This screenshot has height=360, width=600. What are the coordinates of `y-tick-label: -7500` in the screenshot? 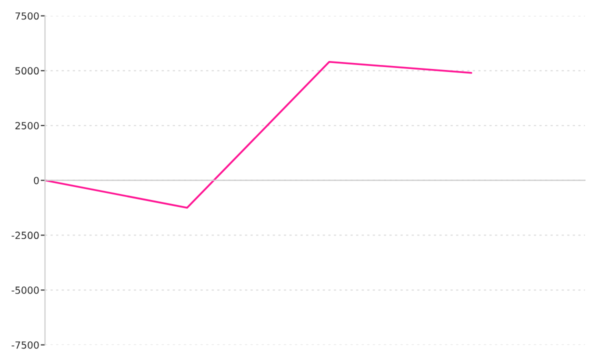 It's located at (25, 345).